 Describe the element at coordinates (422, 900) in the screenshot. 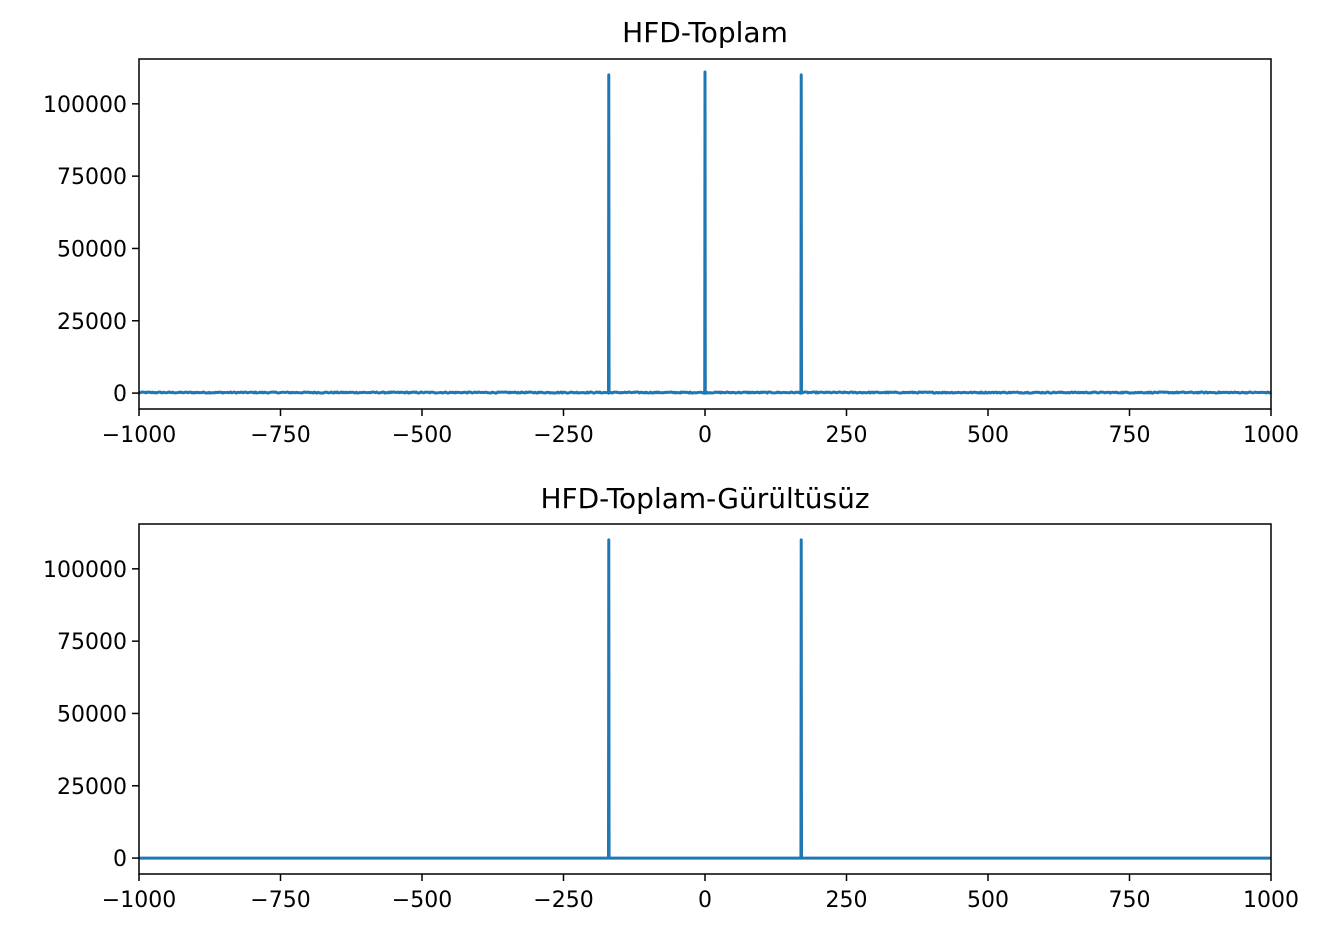

I see `subplot-bottom-xtick-label: −500` at that location.